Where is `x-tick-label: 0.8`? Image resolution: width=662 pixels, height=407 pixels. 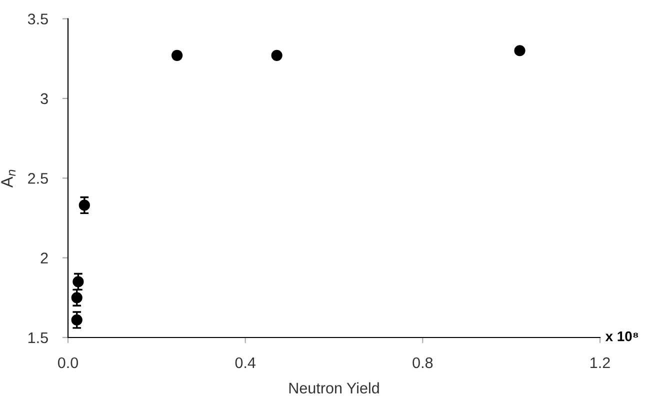
x-tick-label: 0.8 is located at coordinates (422, 362).